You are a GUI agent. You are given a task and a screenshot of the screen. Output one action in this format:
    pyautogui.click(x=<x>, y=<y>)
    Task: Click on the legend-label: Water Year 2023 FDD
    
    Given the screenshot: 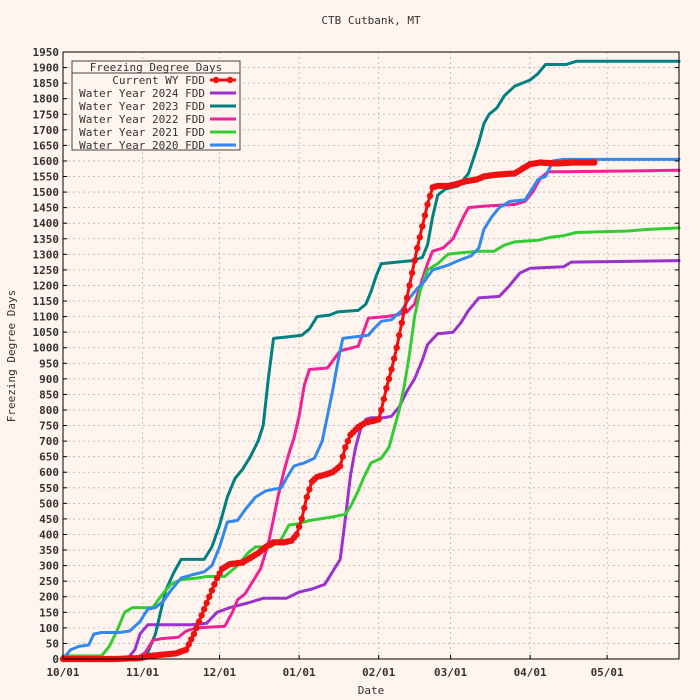 What is the action you would take?
    pyautogui.click(x=142, y=106)
    